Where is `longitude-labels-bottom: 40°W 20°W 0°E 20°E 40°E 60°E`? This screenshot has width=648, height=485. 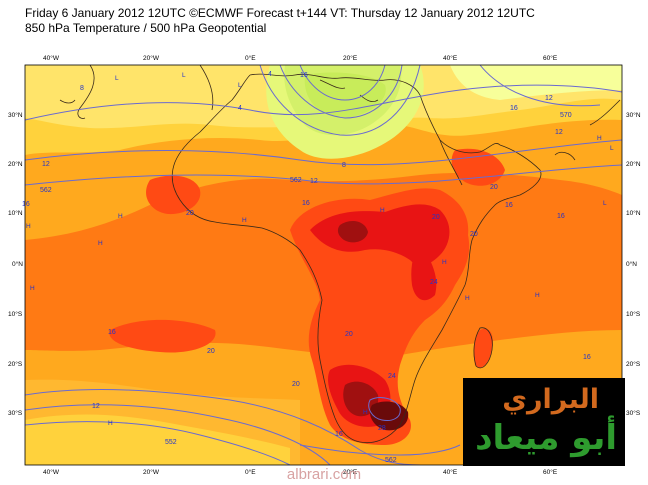
longitude-labels-bottom: 40°W 20°W 0°E 20°E 40°E 60°E is located at coordinates (300, 472).